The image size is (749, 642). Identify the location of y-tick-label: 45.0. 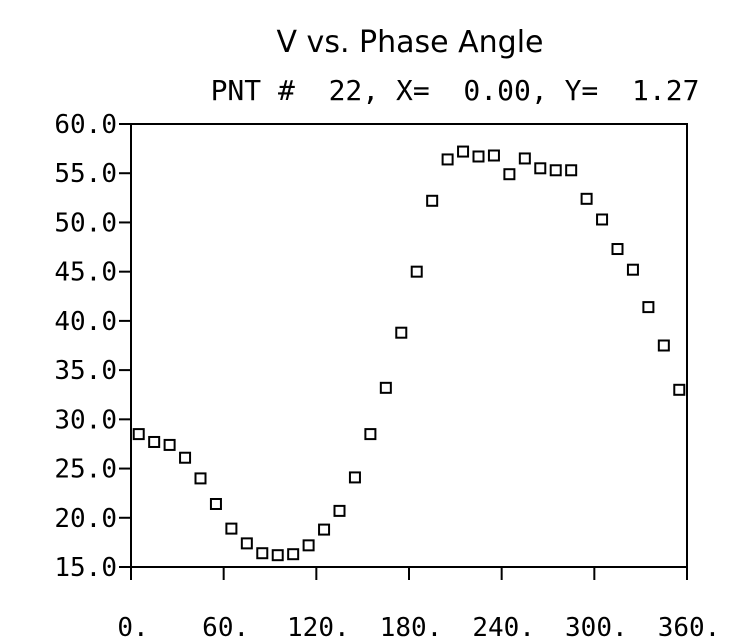
(85, 273).